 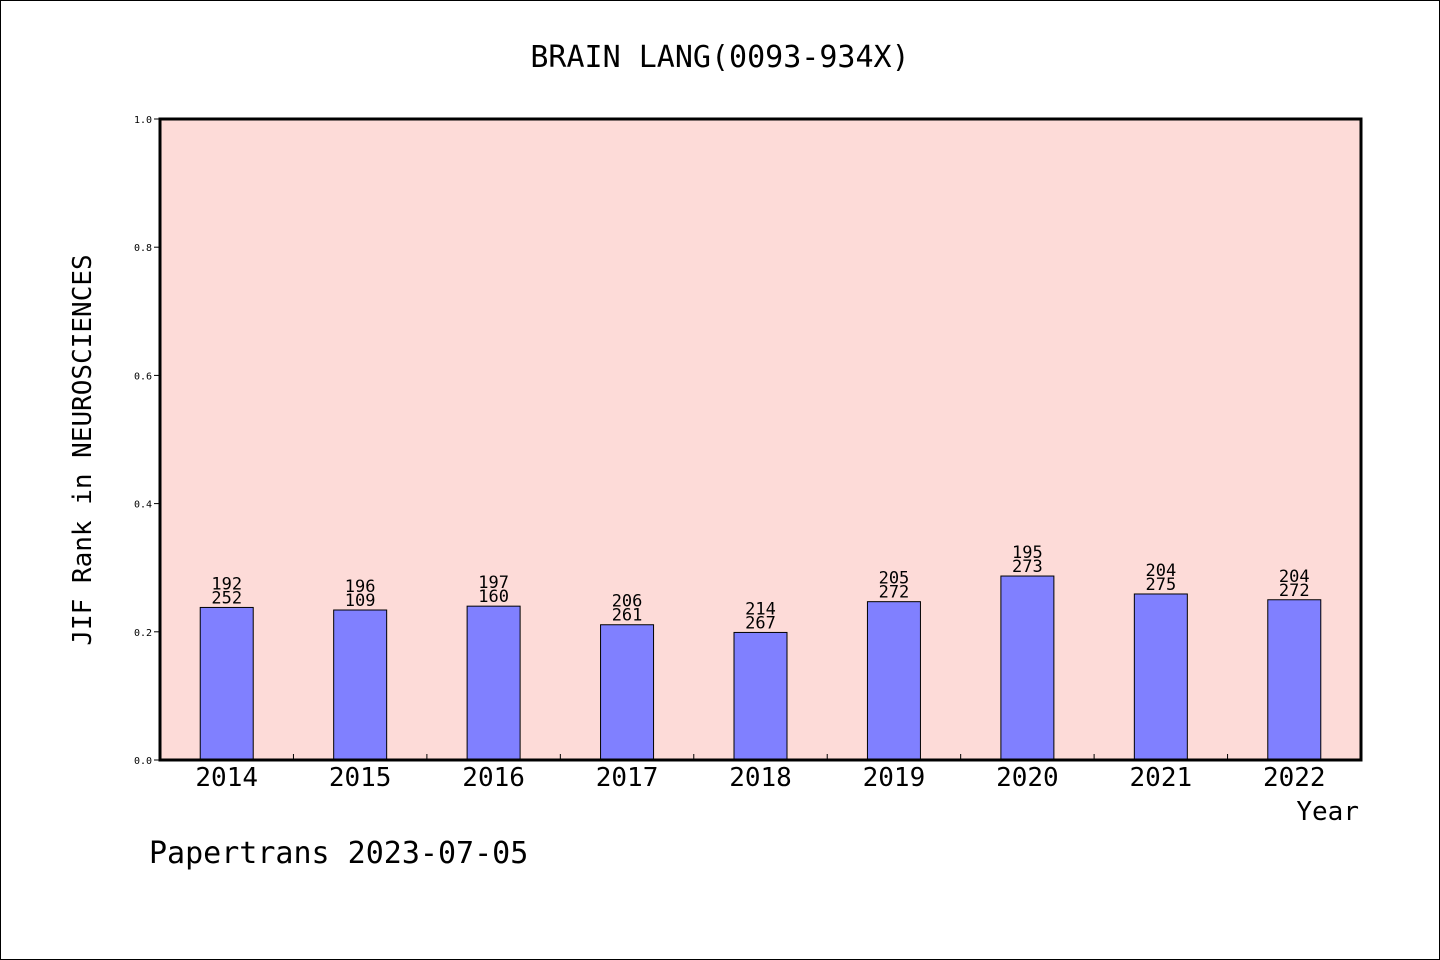 What do you see at coordinates (143, 120) in the screenshot?
I see `y-tick-label: 1.0` at bounding box center [143, 120].